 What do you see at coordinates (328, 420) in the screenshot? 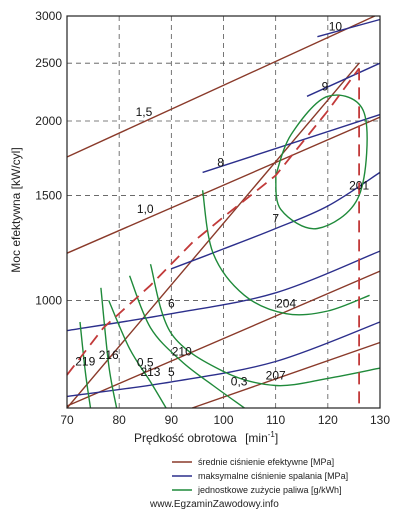
I see `x-tick-label: 120` at bounding box center [328, 420].